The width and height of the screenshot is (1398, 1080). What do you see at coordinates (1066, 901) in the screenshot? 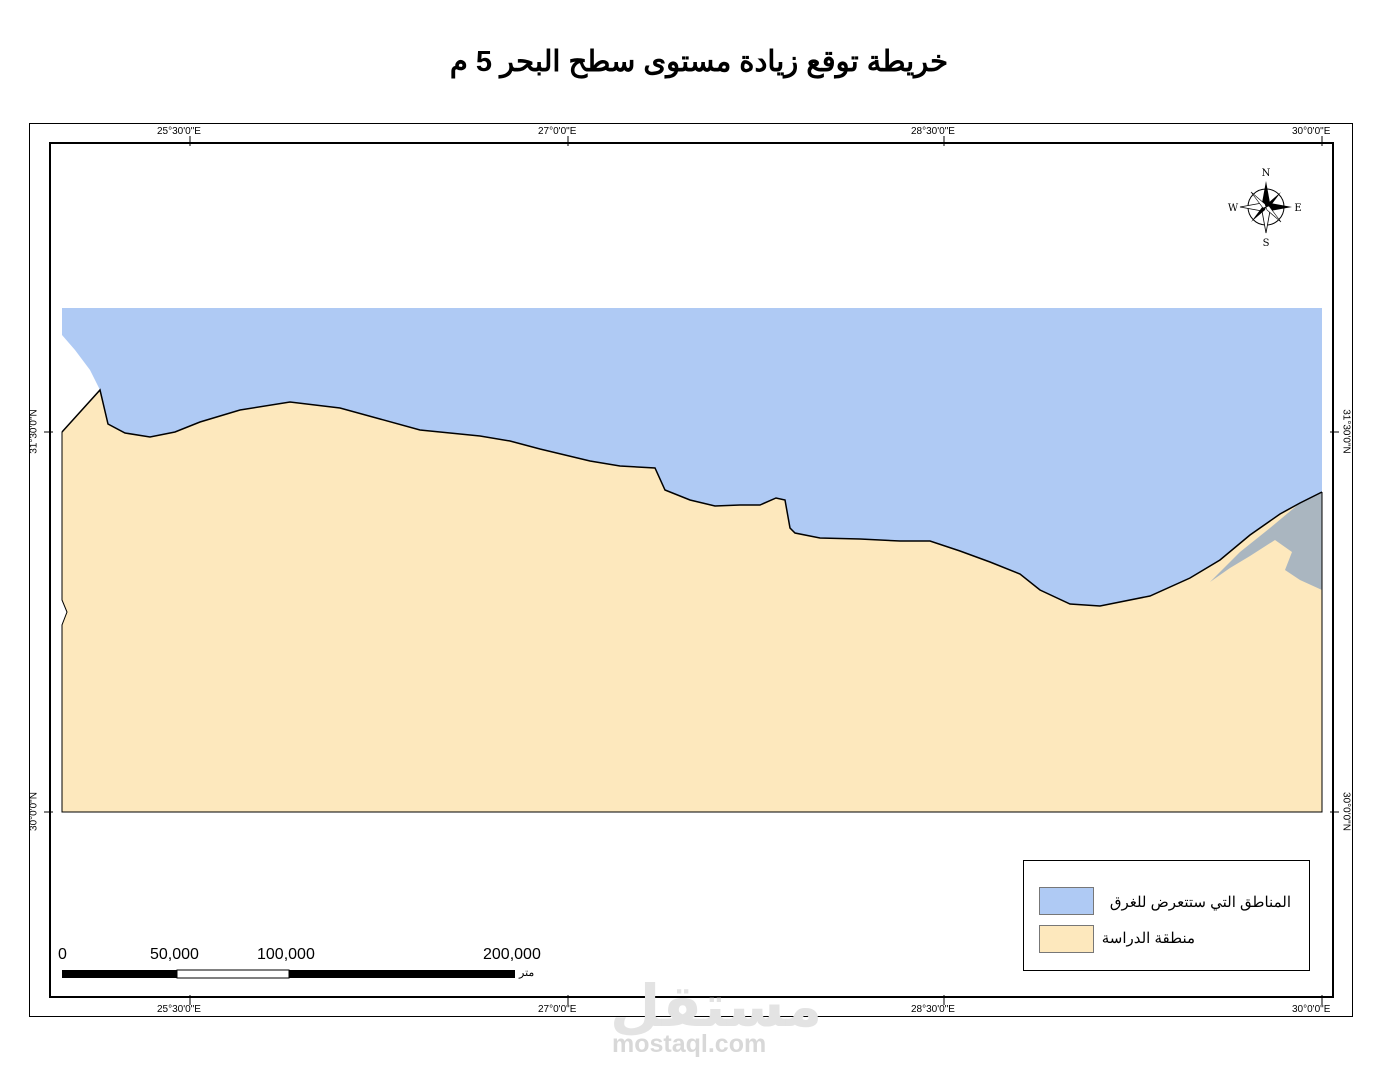
I see `legend-swatch-flood` at bounding box center [1066, 901].